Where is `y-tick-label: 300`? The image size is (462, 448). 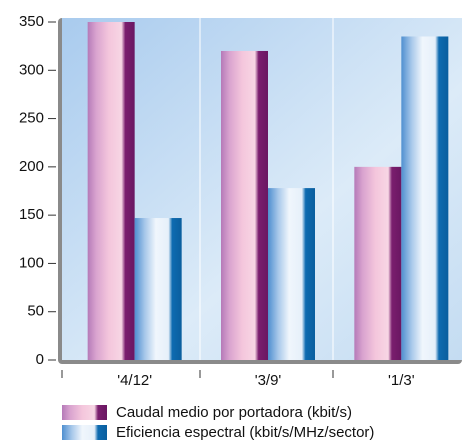 y-tick-label: 300 is located at coordinates (31, 69).